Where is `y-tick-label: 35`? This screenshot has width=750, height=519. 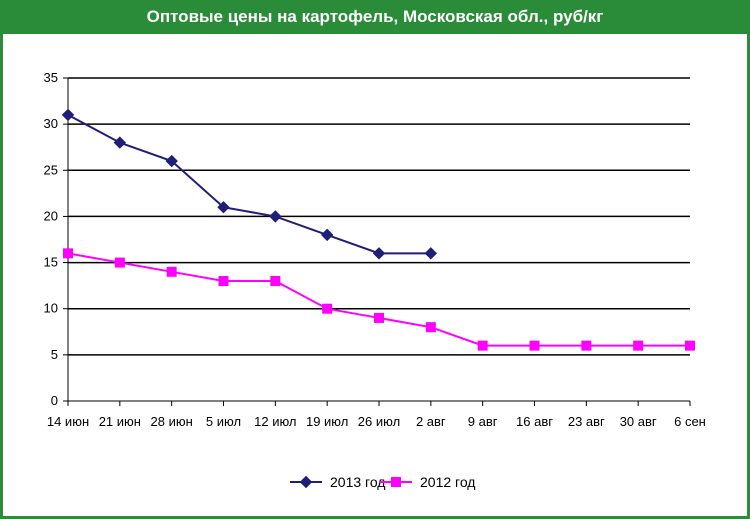
y-tick-label: 35 is located at coordinates (51, 77).